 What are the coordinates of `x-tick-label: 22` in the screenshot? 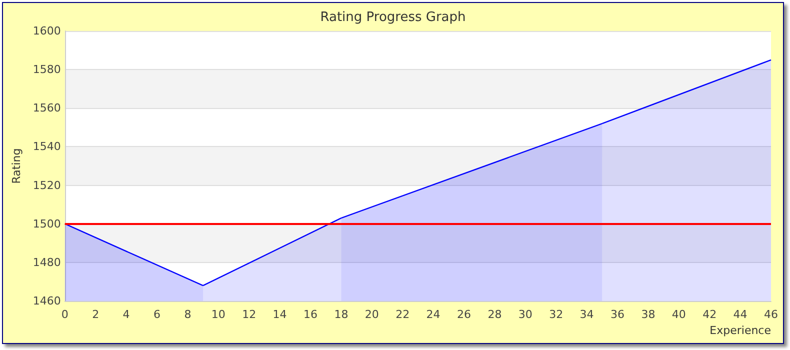 It's located at (403, 314).